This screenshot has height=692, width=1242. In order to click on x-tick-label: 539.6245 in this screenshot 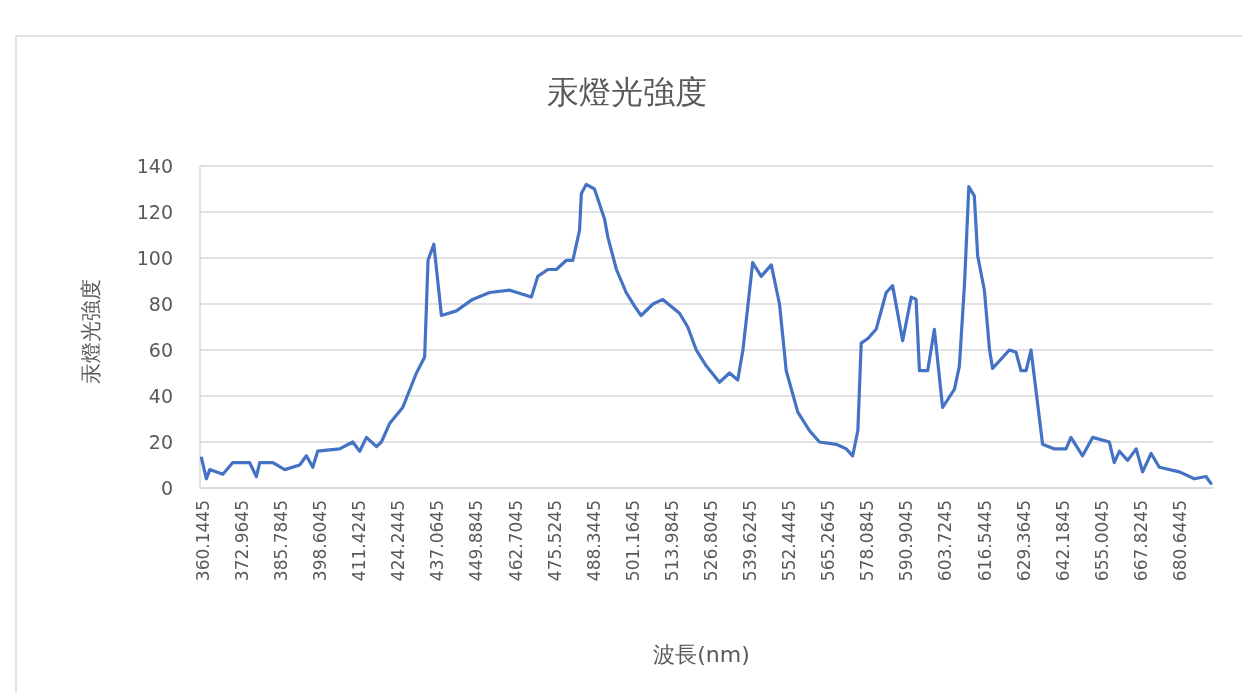, I will do `click(750, 541)`.